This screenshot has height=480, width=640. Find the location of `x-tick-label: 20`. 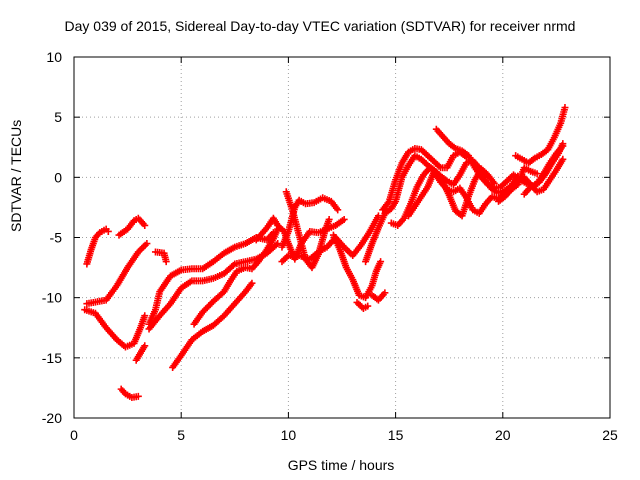

x-tick-label: 20 is located at coordinates (503, 435).